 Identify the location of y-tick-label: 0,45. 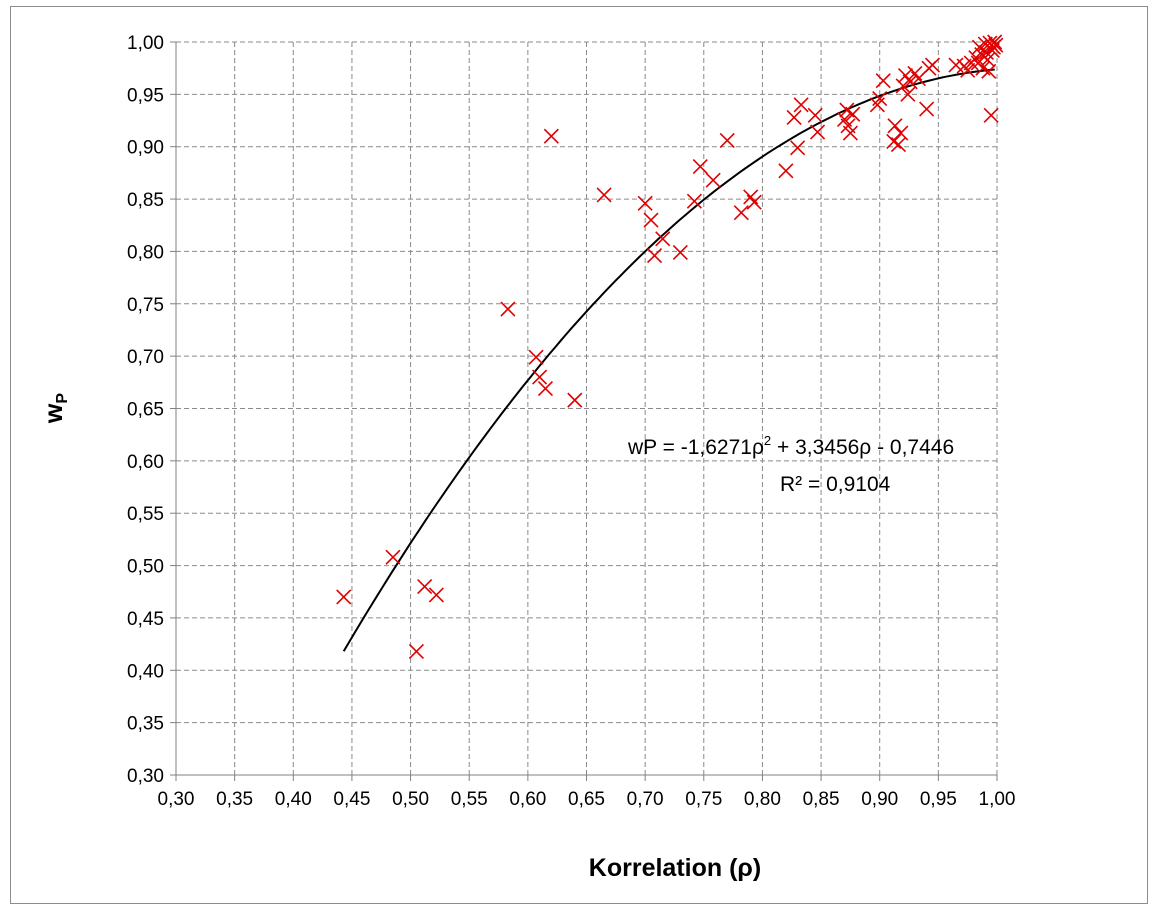
(145, 619).